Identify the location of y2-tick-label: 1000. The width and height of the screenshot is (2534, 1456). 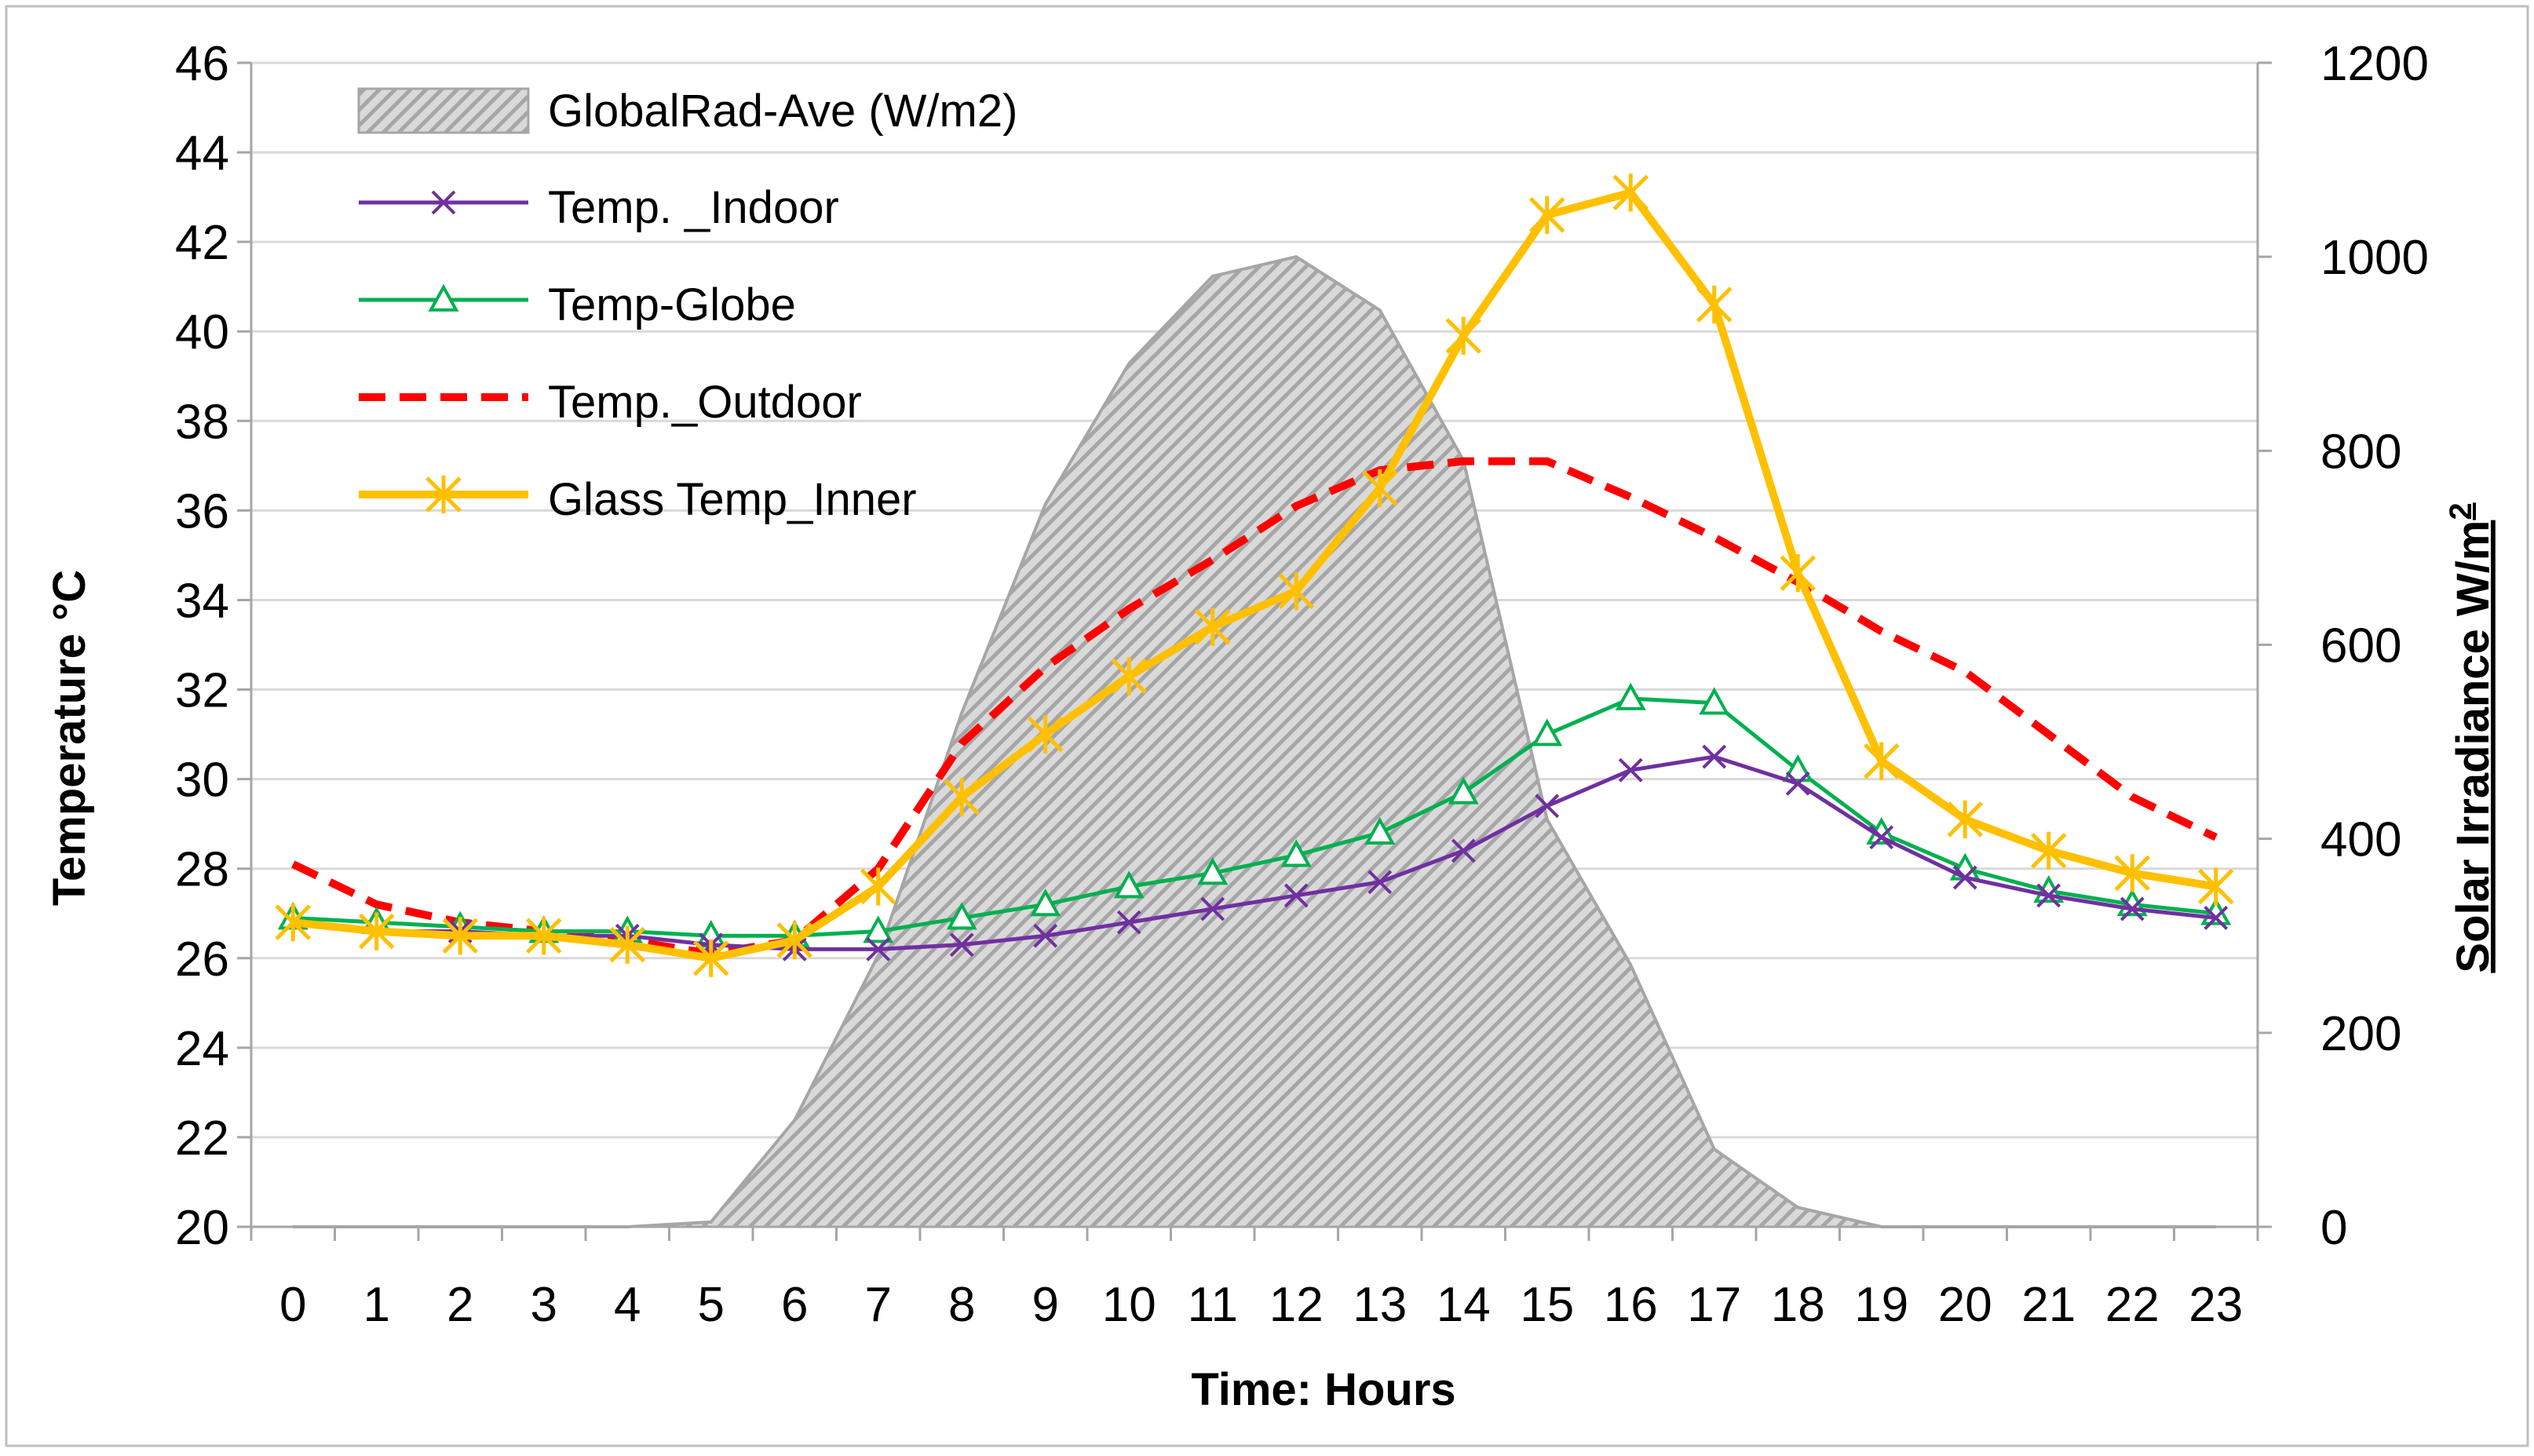
(2374, 258).